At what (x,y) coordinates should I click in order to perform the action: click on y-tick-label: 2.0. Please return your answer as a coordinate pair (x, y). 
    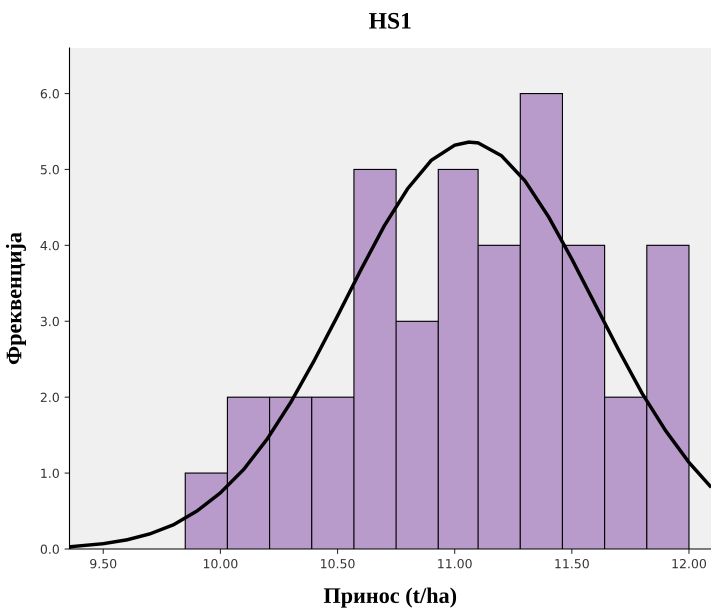
    Looking at the image, I should click on (49, 397).